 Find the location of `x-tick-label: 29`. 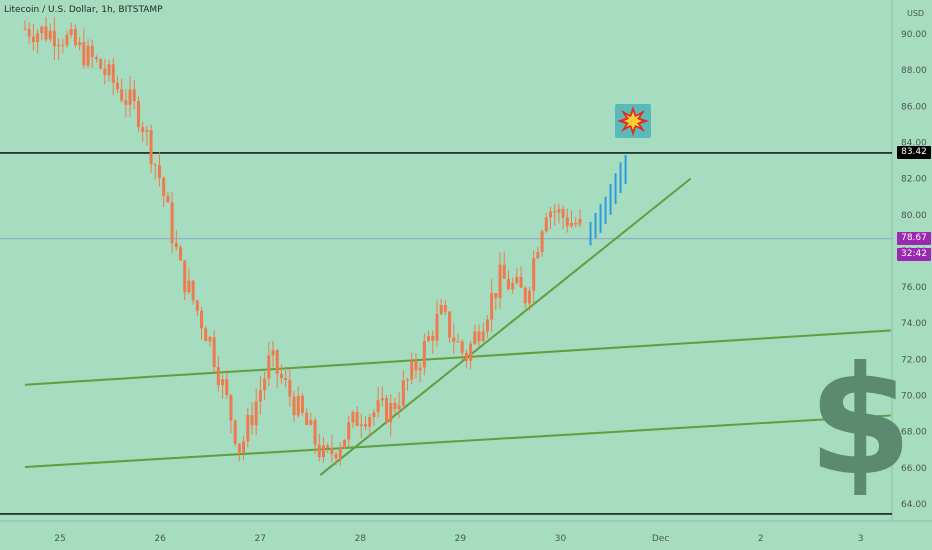

x-tick-label: 29 is located at coordinates (461, 539).